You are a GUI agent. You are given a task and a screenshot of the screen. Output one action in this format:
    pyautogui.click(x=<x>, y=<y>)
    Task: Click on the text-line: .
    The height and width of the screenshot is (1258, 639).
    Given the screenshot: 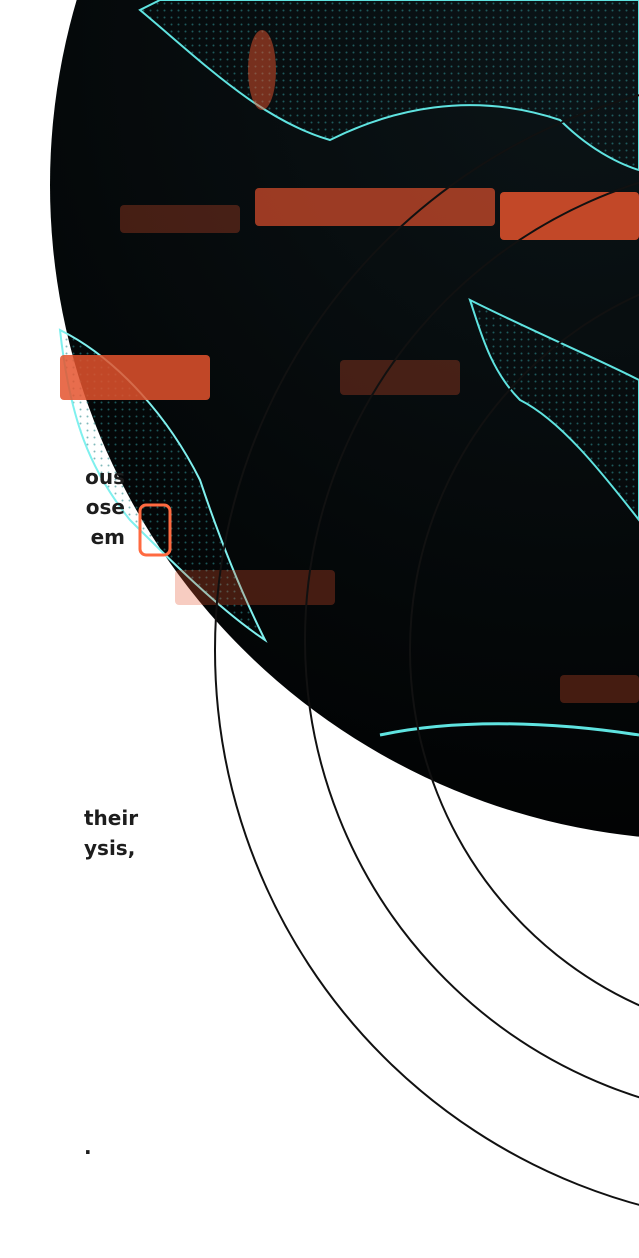 What is the action you would take?
    pyautogui.click(x=88, y=1147)
    